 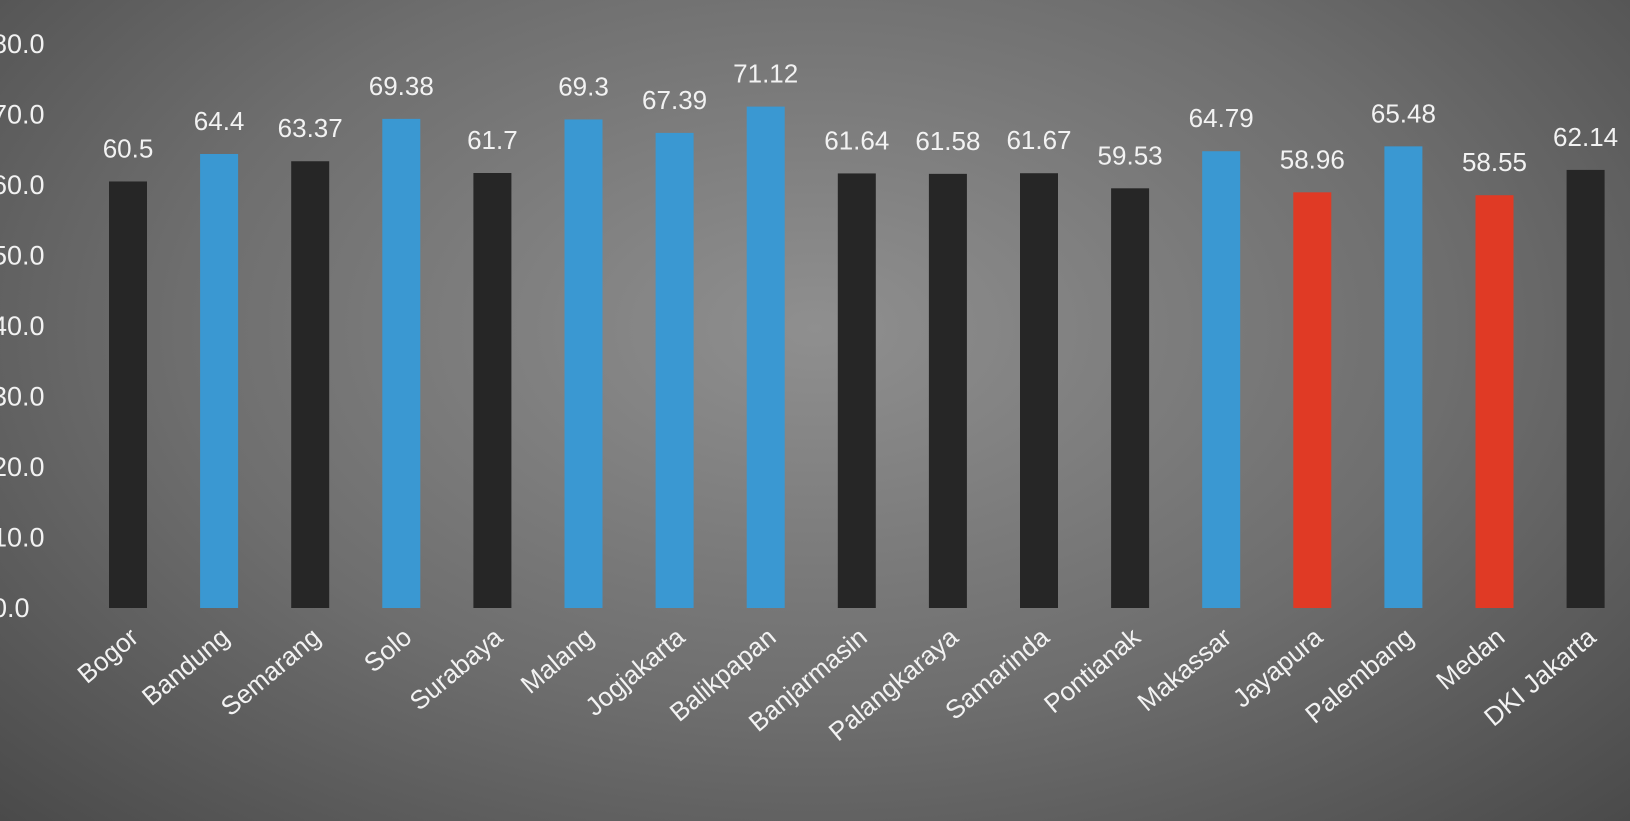 I want to click on y-tick-label: 80.0, so click(x=22, y=44).